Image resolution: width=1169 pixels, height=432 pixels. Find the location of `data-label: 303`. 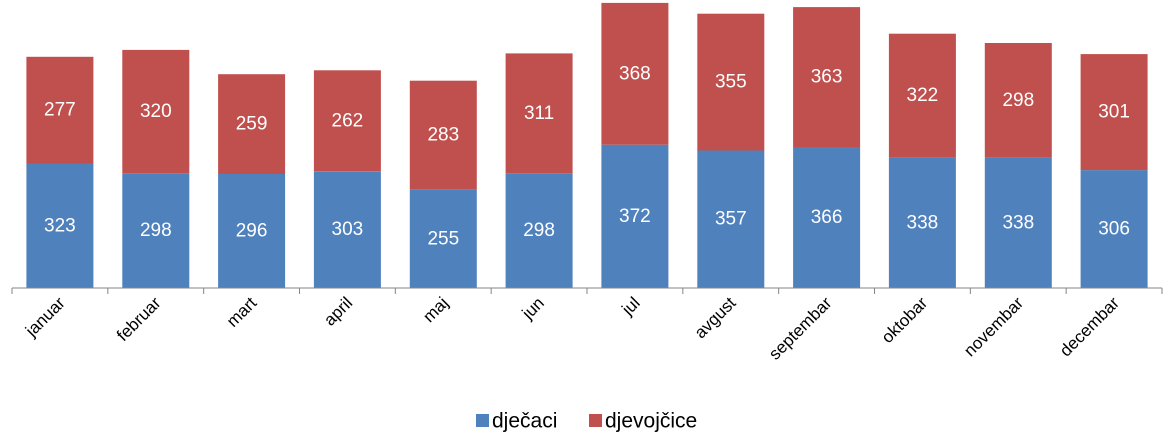

data-label: 303 is located at coordinates (348, 229).